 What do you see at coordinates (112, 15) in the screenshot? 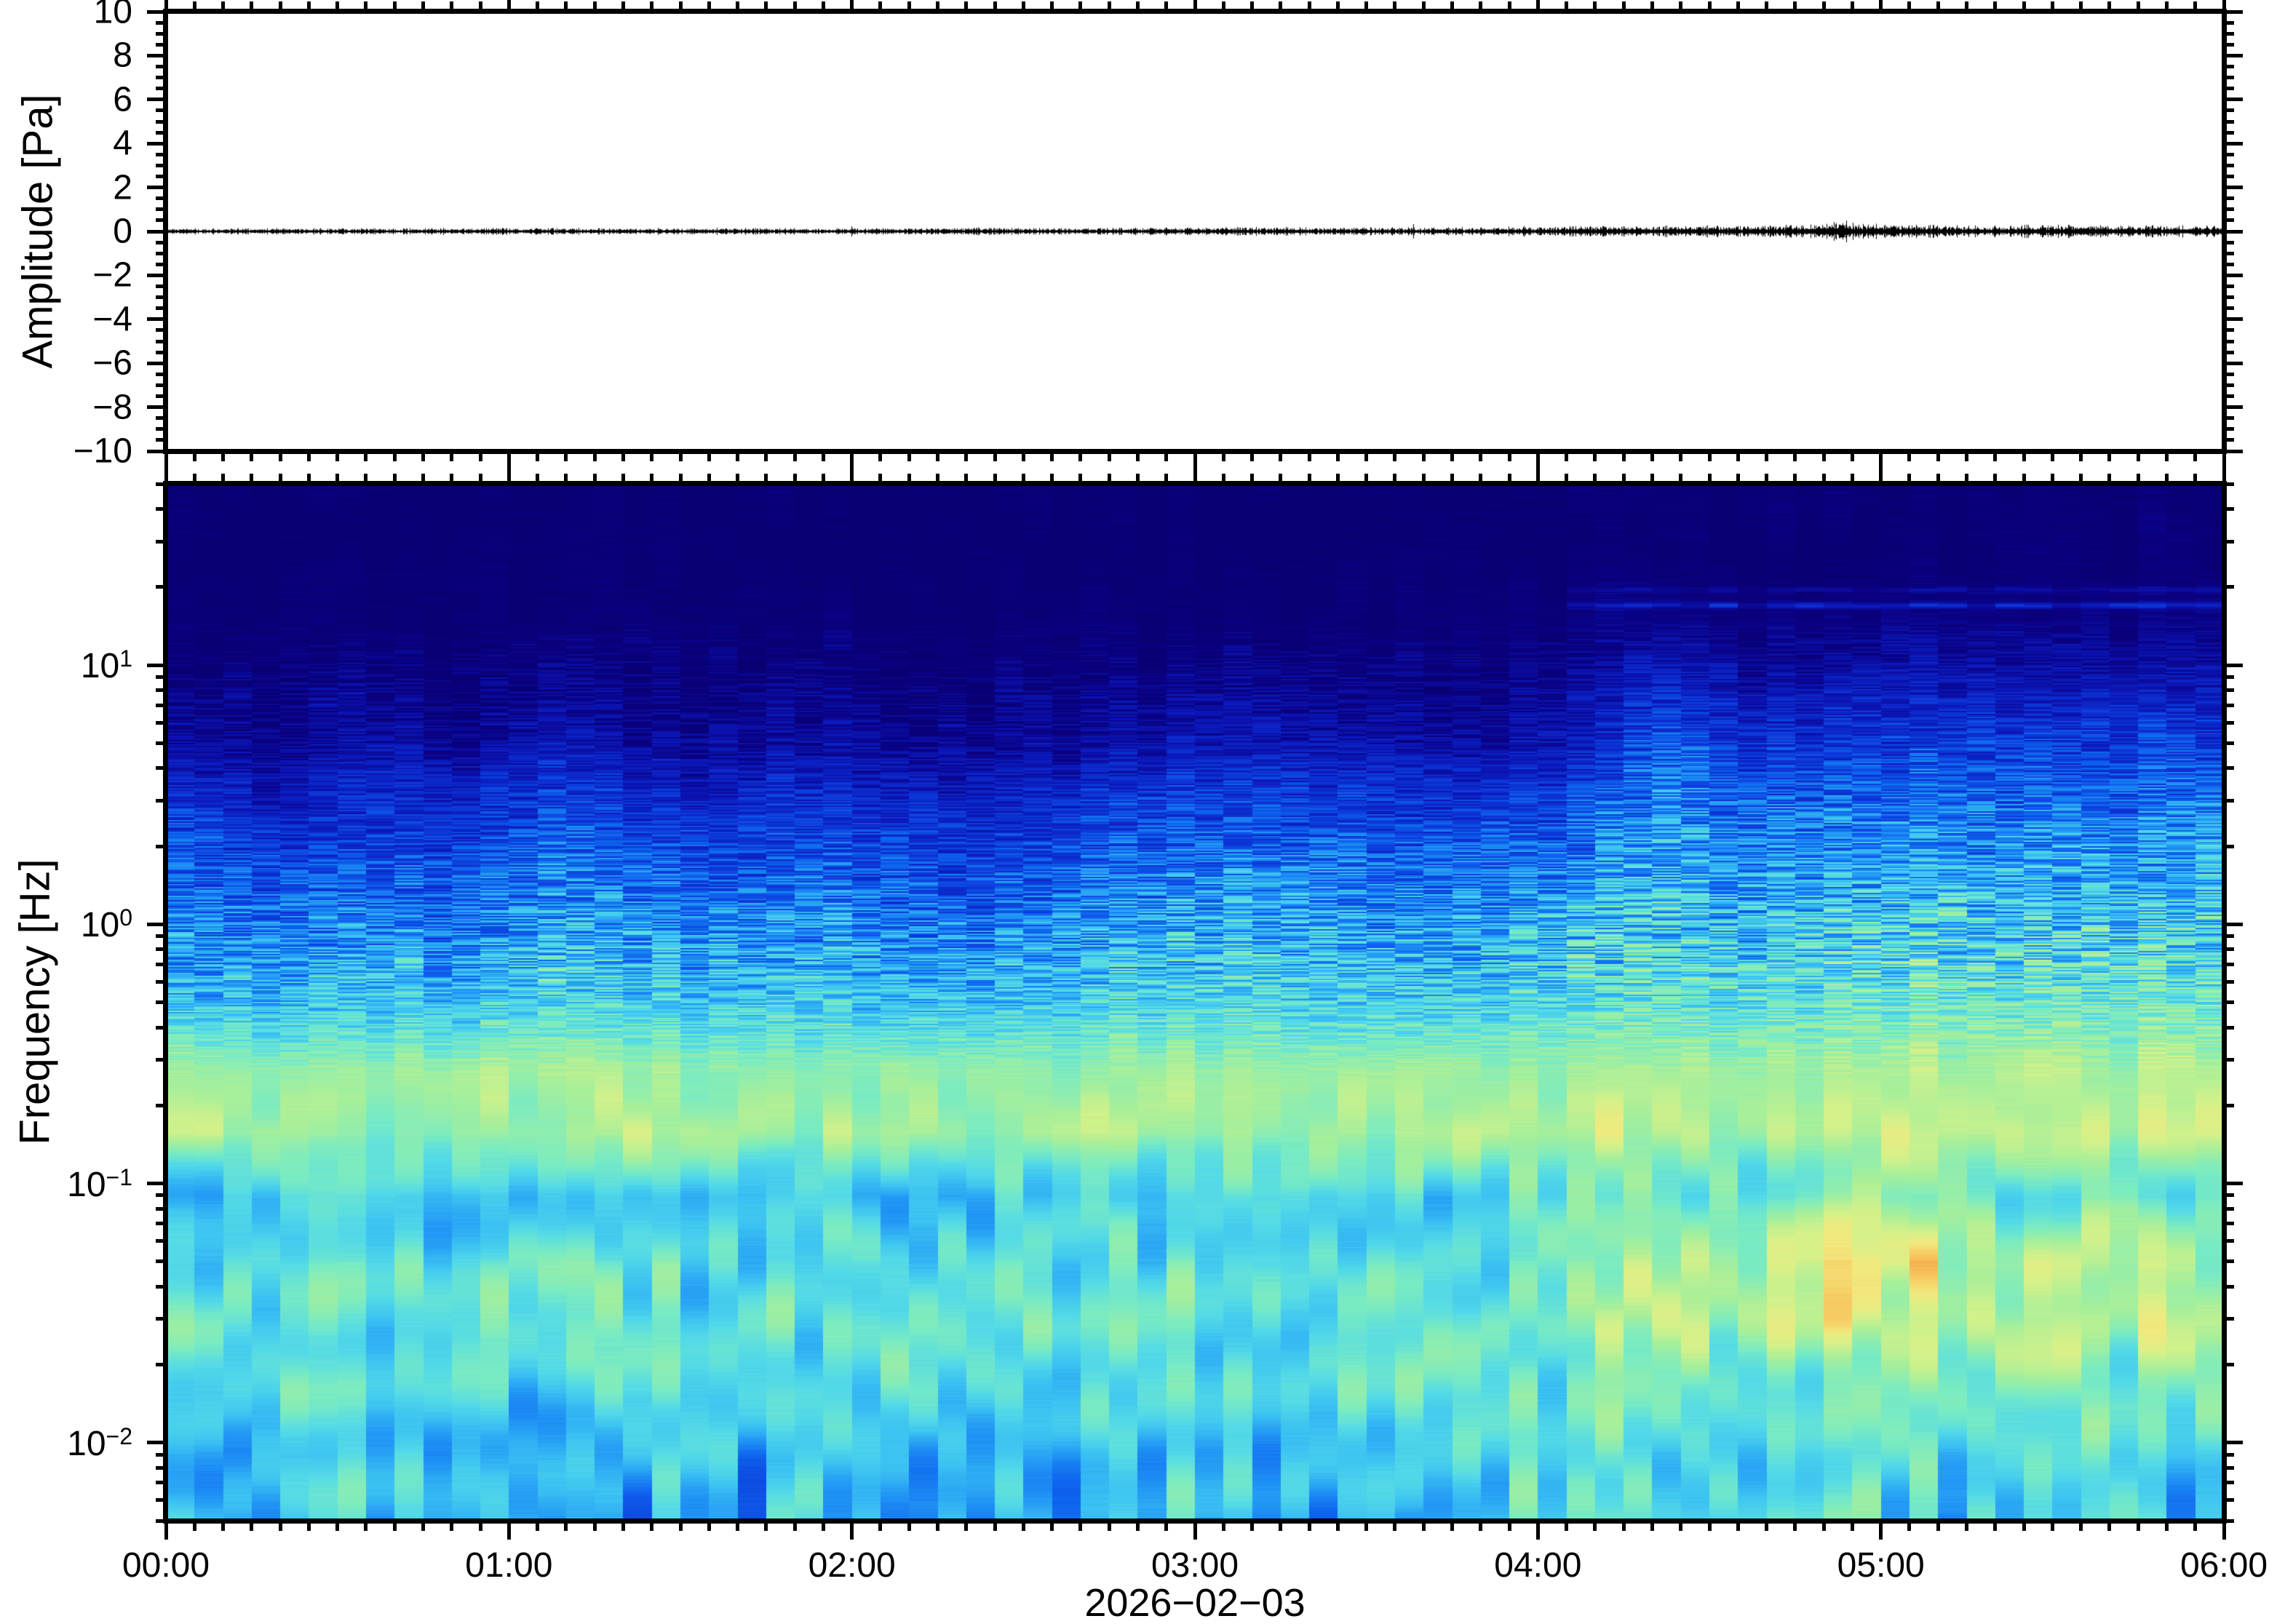
I see `amplitude-tick-label: 10` at bounding box center [112, 15].